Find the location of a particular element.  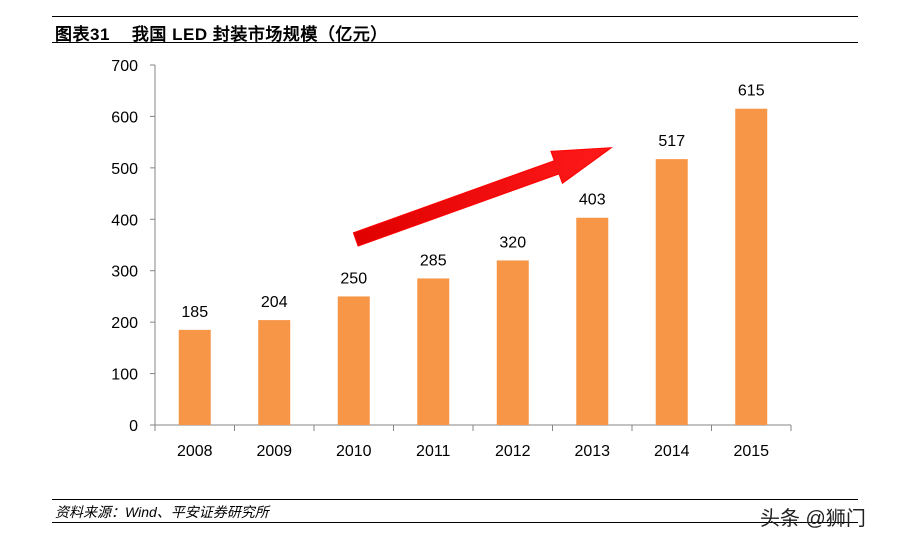

source-note: 资料来源：Wind、平安证券研究所 is located at coordinates (162, 512).